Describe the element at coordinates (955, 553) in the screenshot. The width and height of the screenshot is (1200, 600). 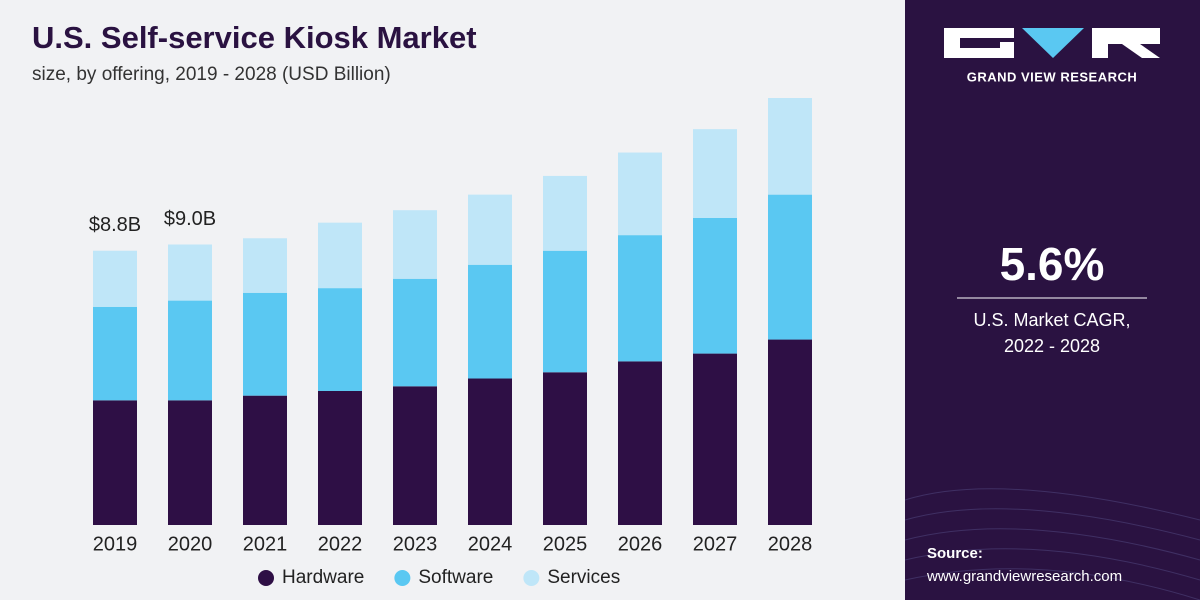
I see `source-label: Source:` at that location.